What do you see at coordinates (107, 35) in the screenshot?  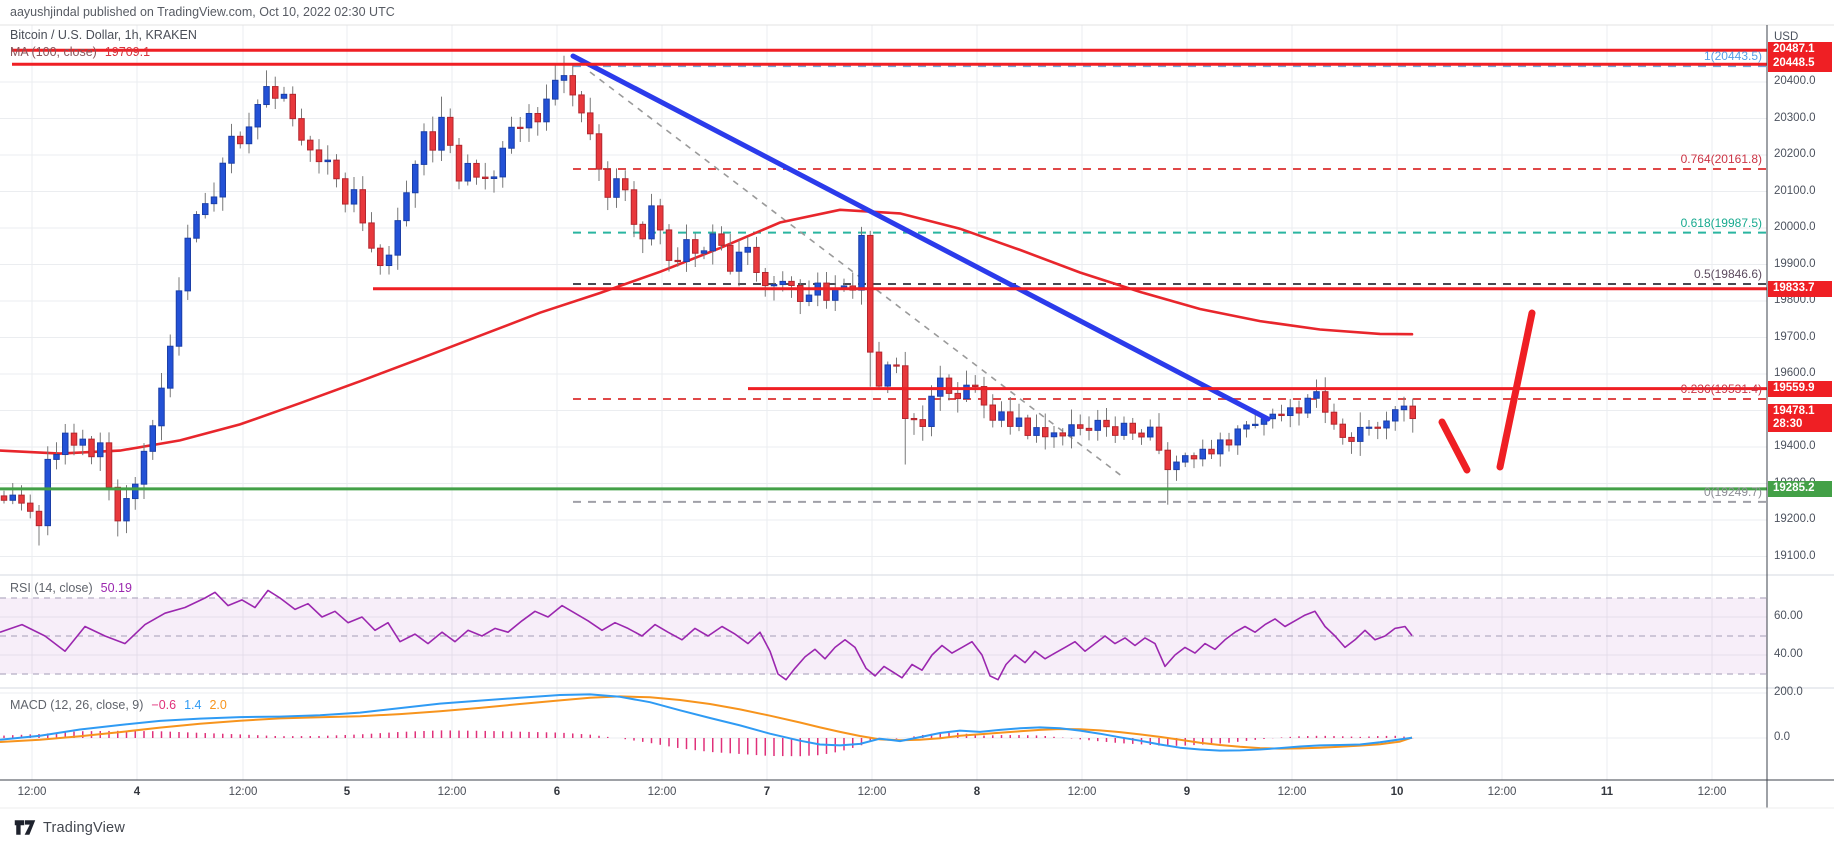 I see `symbol-legend-row: Bitcoin / U.S. Dollar, 1h, KRAKEN` at bounding box center [107, 35].